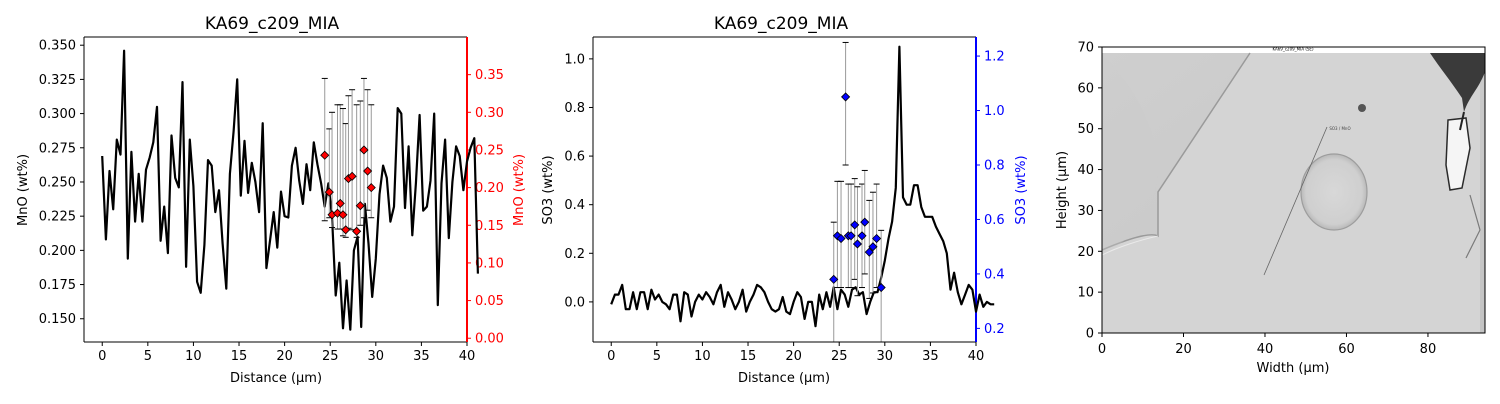 The width and height of the screenshot is (1500, 404). Describe the element at coordinates (489, 150) in the screenshot. I see `mno-right-tick-label: 0.25` at that location.